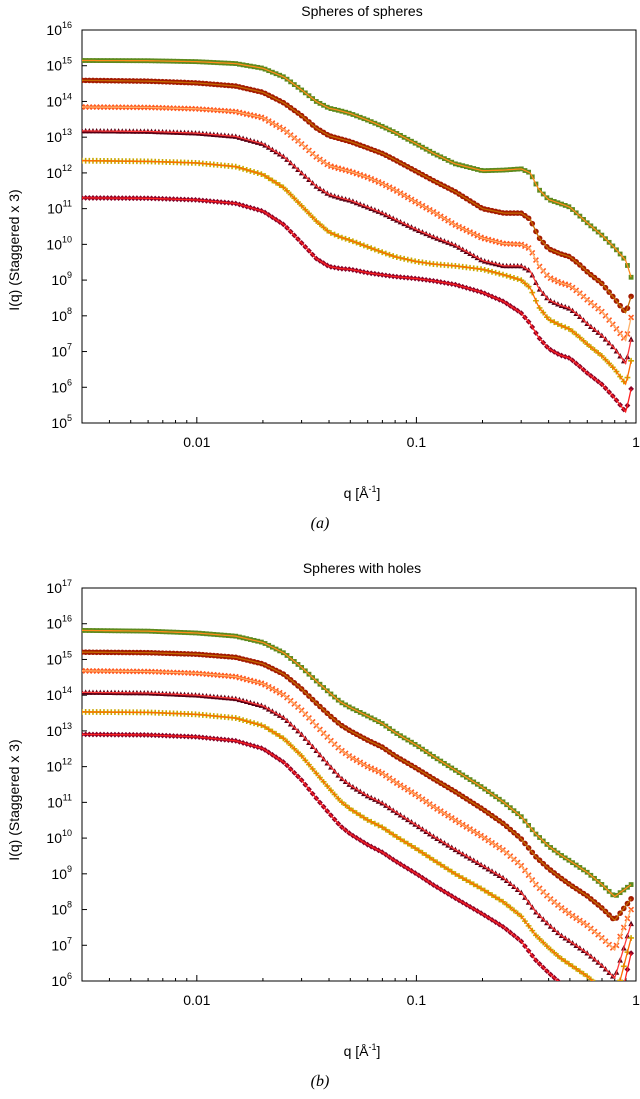 The image size is (640, 1099). What do you see at coordinates (61, 315) in the screenshot?
I see `panel-a-y-tick-label: 10⁸` at bounding box center [61, 315].